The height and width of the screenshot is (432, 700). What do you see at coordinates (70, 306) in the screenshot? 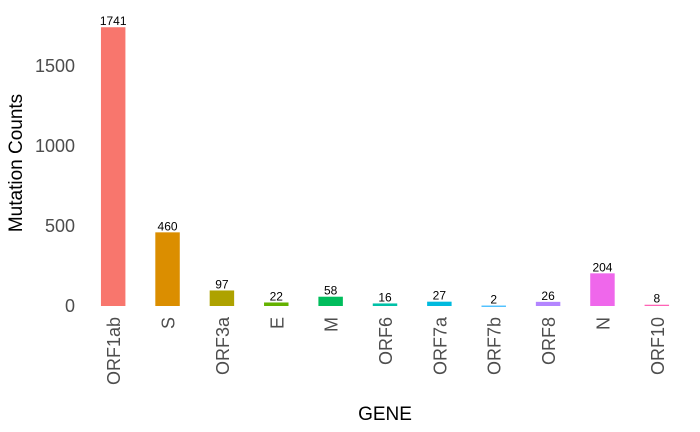
I see `y-tick-label: 0` at bounding box center [70, 306].